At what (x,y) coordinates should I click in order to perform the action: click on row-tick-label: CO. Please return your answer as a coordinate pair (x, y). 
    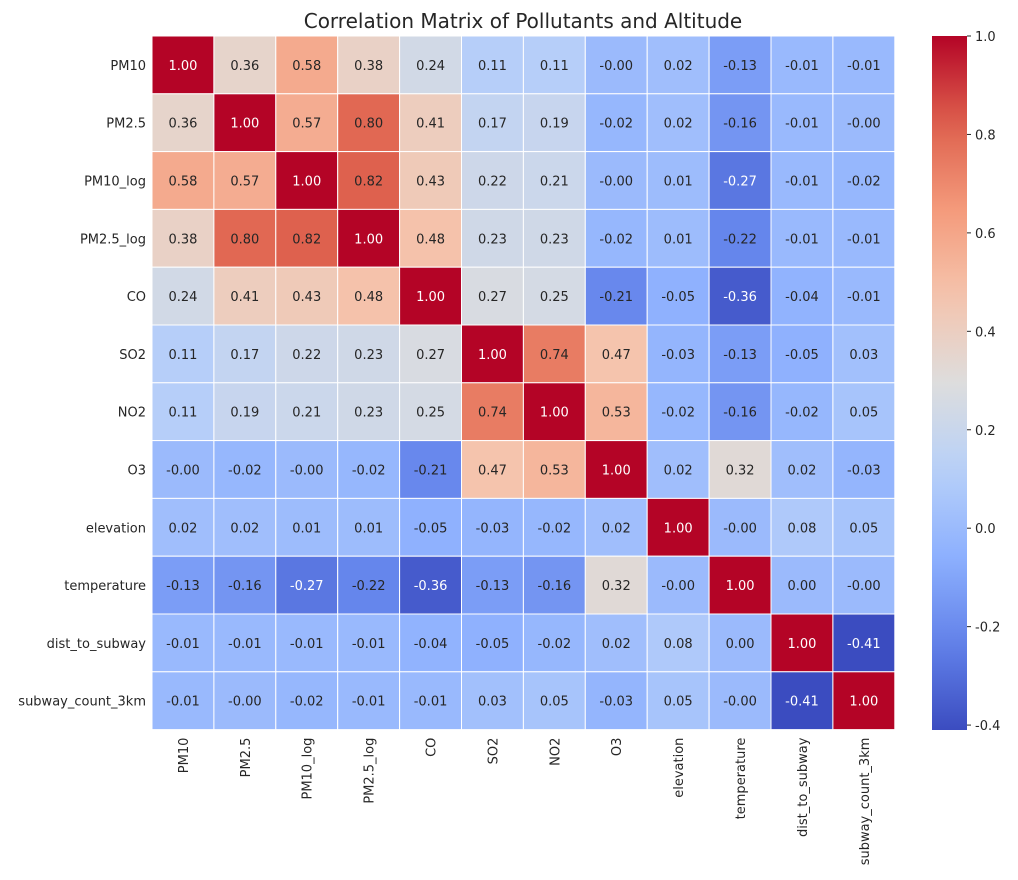
    Looking at the image, I should click on (136, 297).